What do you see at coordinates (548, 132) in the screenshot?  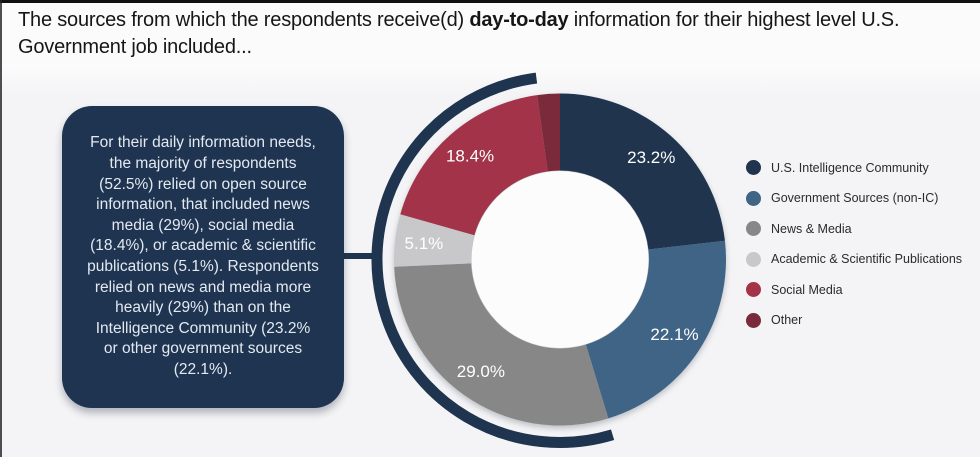 I see `pie-slice-other` at bounding box center [548, 132].